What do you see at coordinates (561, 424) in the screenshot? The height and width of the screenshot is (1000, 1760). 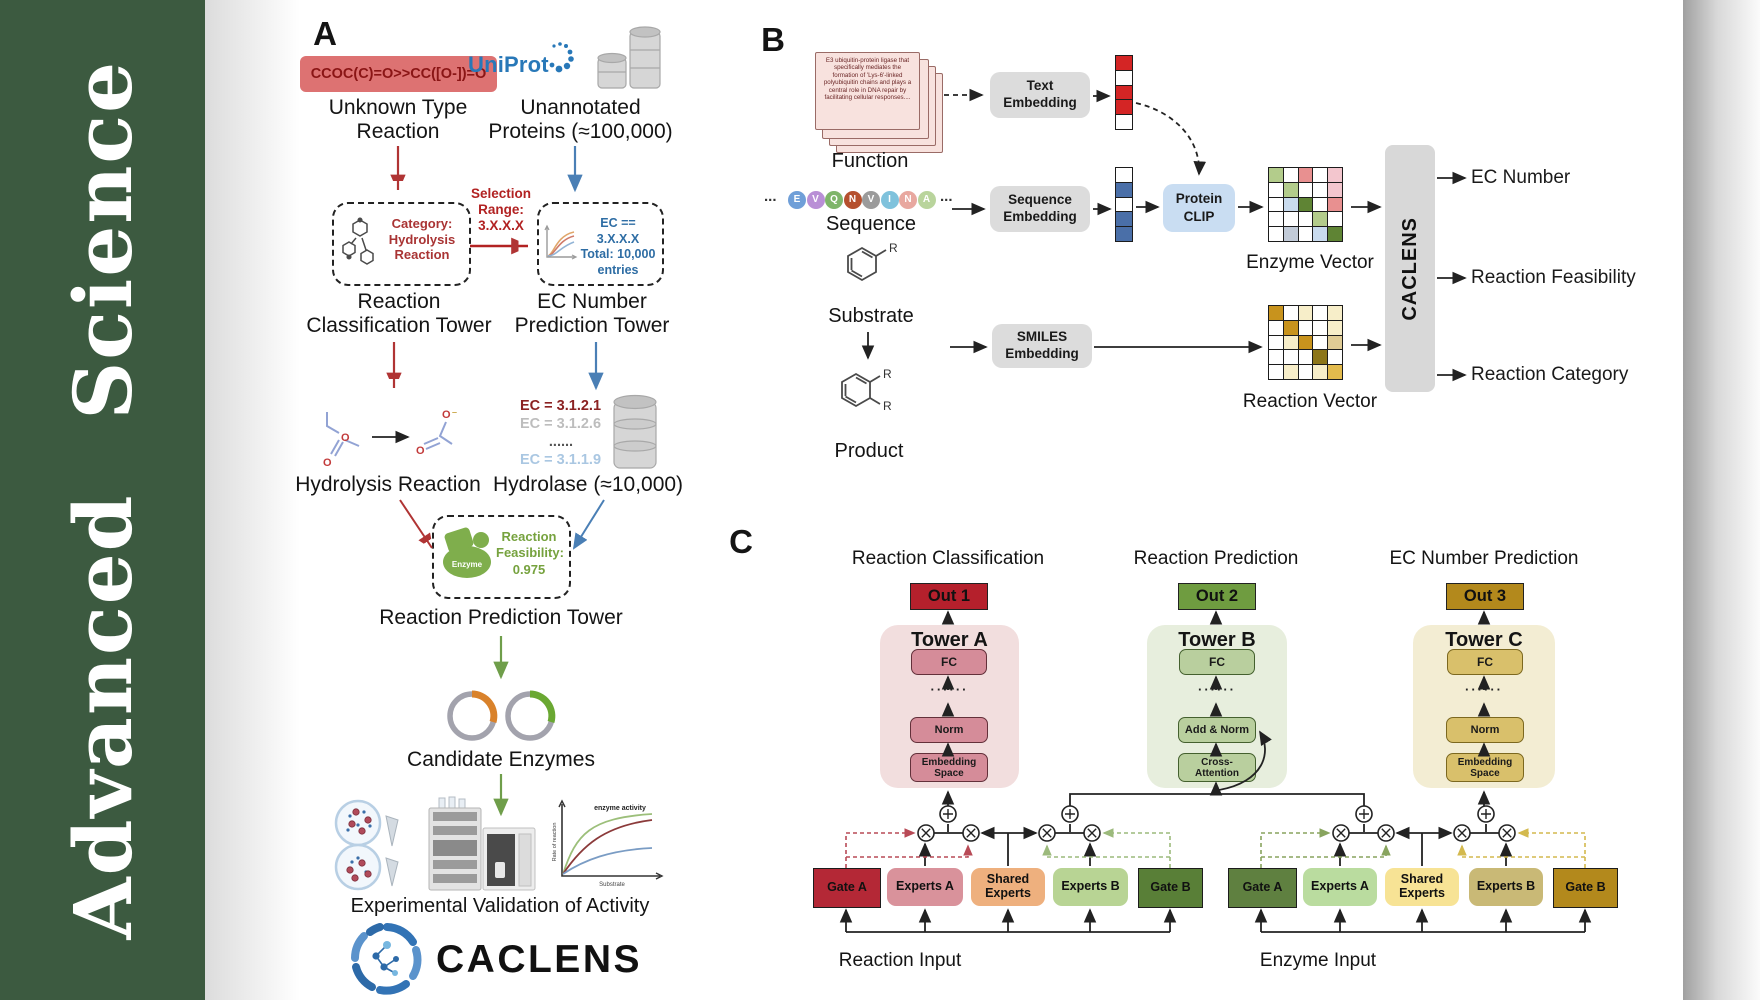 I see `ec-item: EC = 3.1.2.6` at bounding box center [561, 424].